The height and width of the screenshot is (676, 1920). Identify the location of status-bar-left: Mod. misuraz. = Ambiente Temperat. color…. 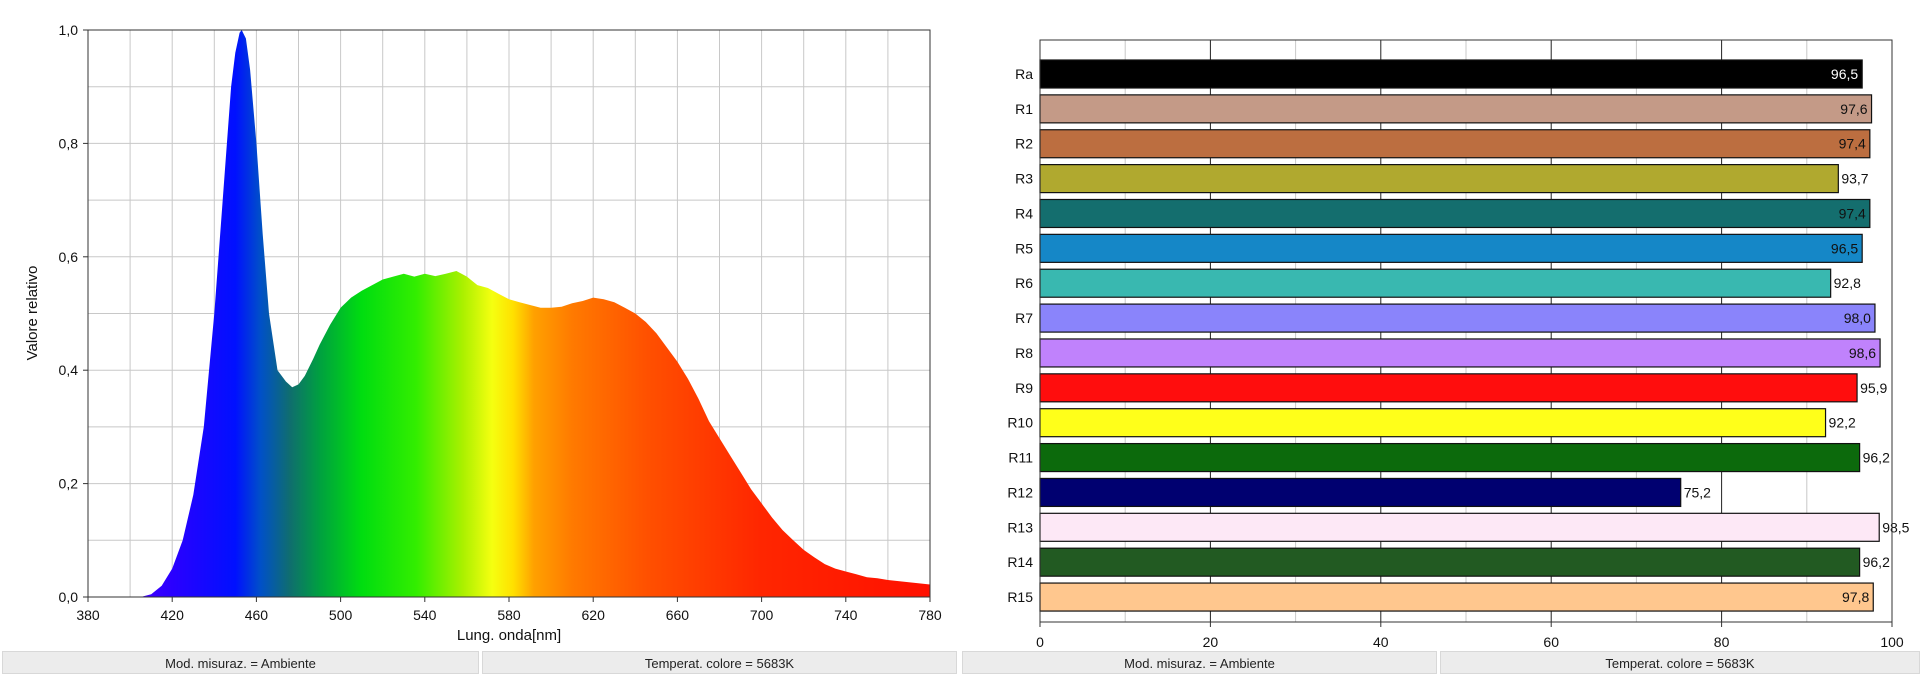
(481, 663).